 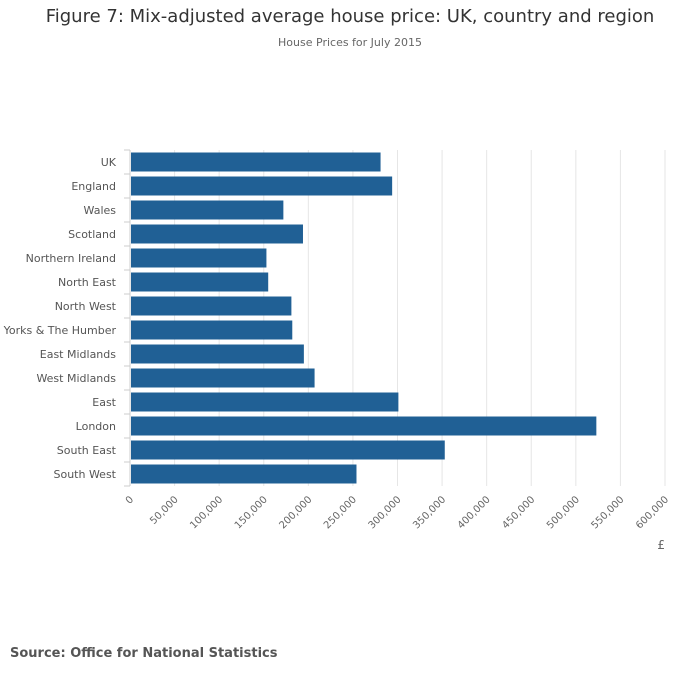 What do you see at coordinates (474, 512) in the screenshot?
I see `x-tick-label: 400,000` at bounding box center [474, 512].